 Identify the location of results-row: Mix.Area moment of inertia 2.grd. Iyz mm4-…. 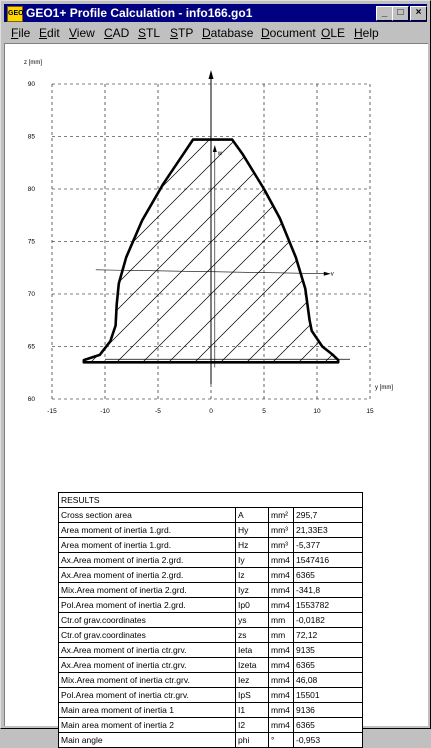
(210, 590).